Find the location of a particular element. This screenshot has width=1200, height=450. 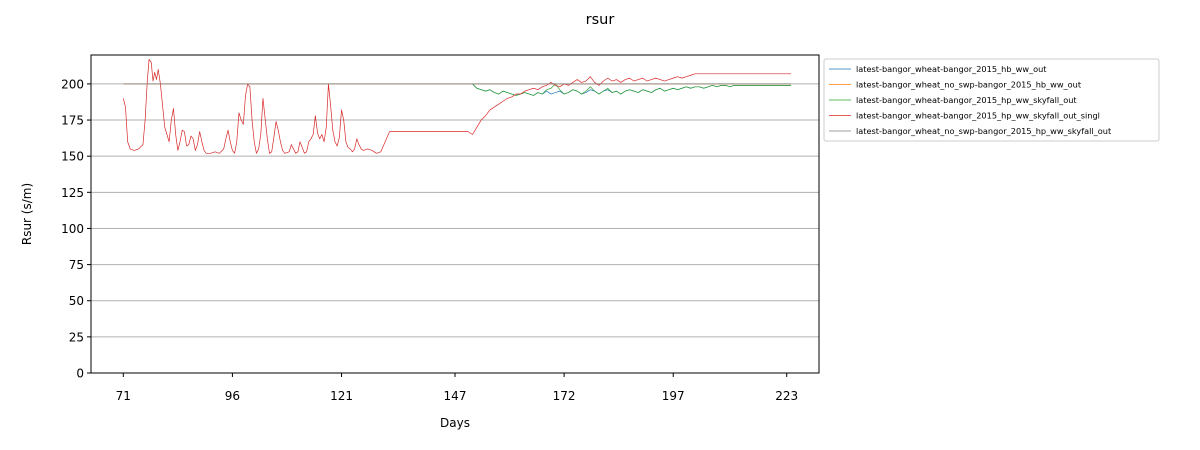

y-tick-label: 200 is located at coordinates (72, 84).